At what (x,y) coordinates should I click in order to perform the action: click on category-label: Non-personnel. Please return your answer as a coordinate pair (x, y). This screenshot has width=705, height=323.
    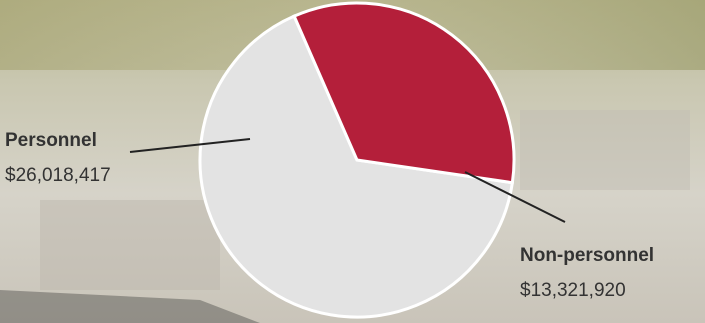
    Looking at the image, I should click on (587, 255).